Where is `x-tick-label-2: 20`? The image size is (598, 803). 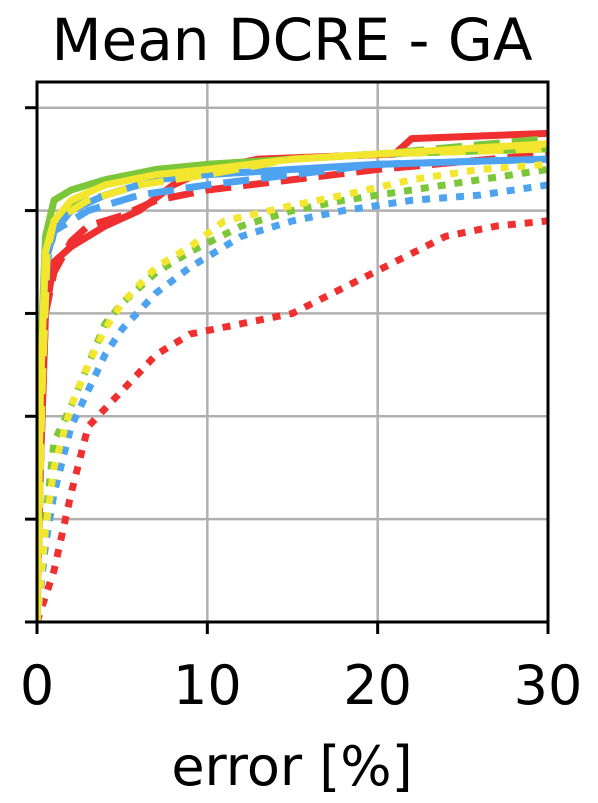 x-tick-label-2: 20 is located at coordinates (377, 685).